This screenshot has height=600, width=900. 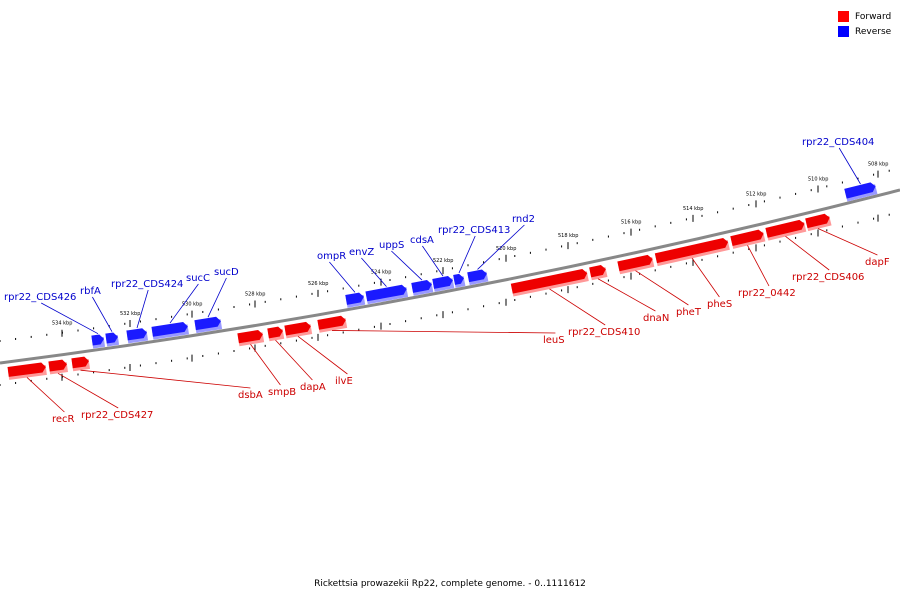 I want to click on reverse-swatch, so click(x=843, y=31).